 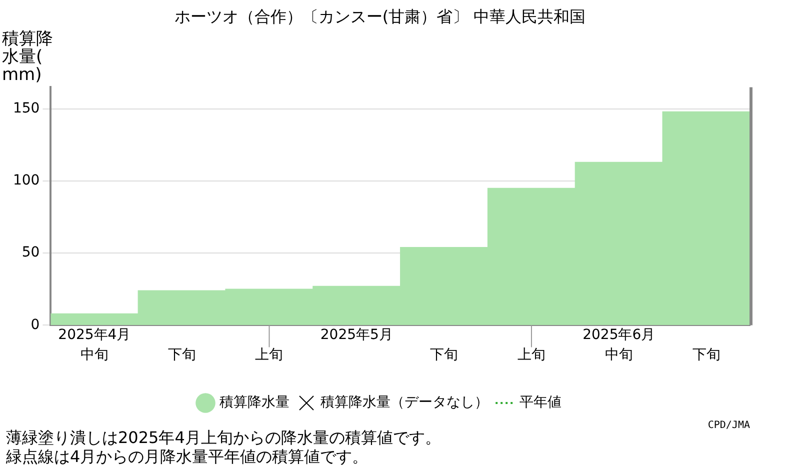 I want to click on y-tick-label: 50, so click(x=31, y=252).